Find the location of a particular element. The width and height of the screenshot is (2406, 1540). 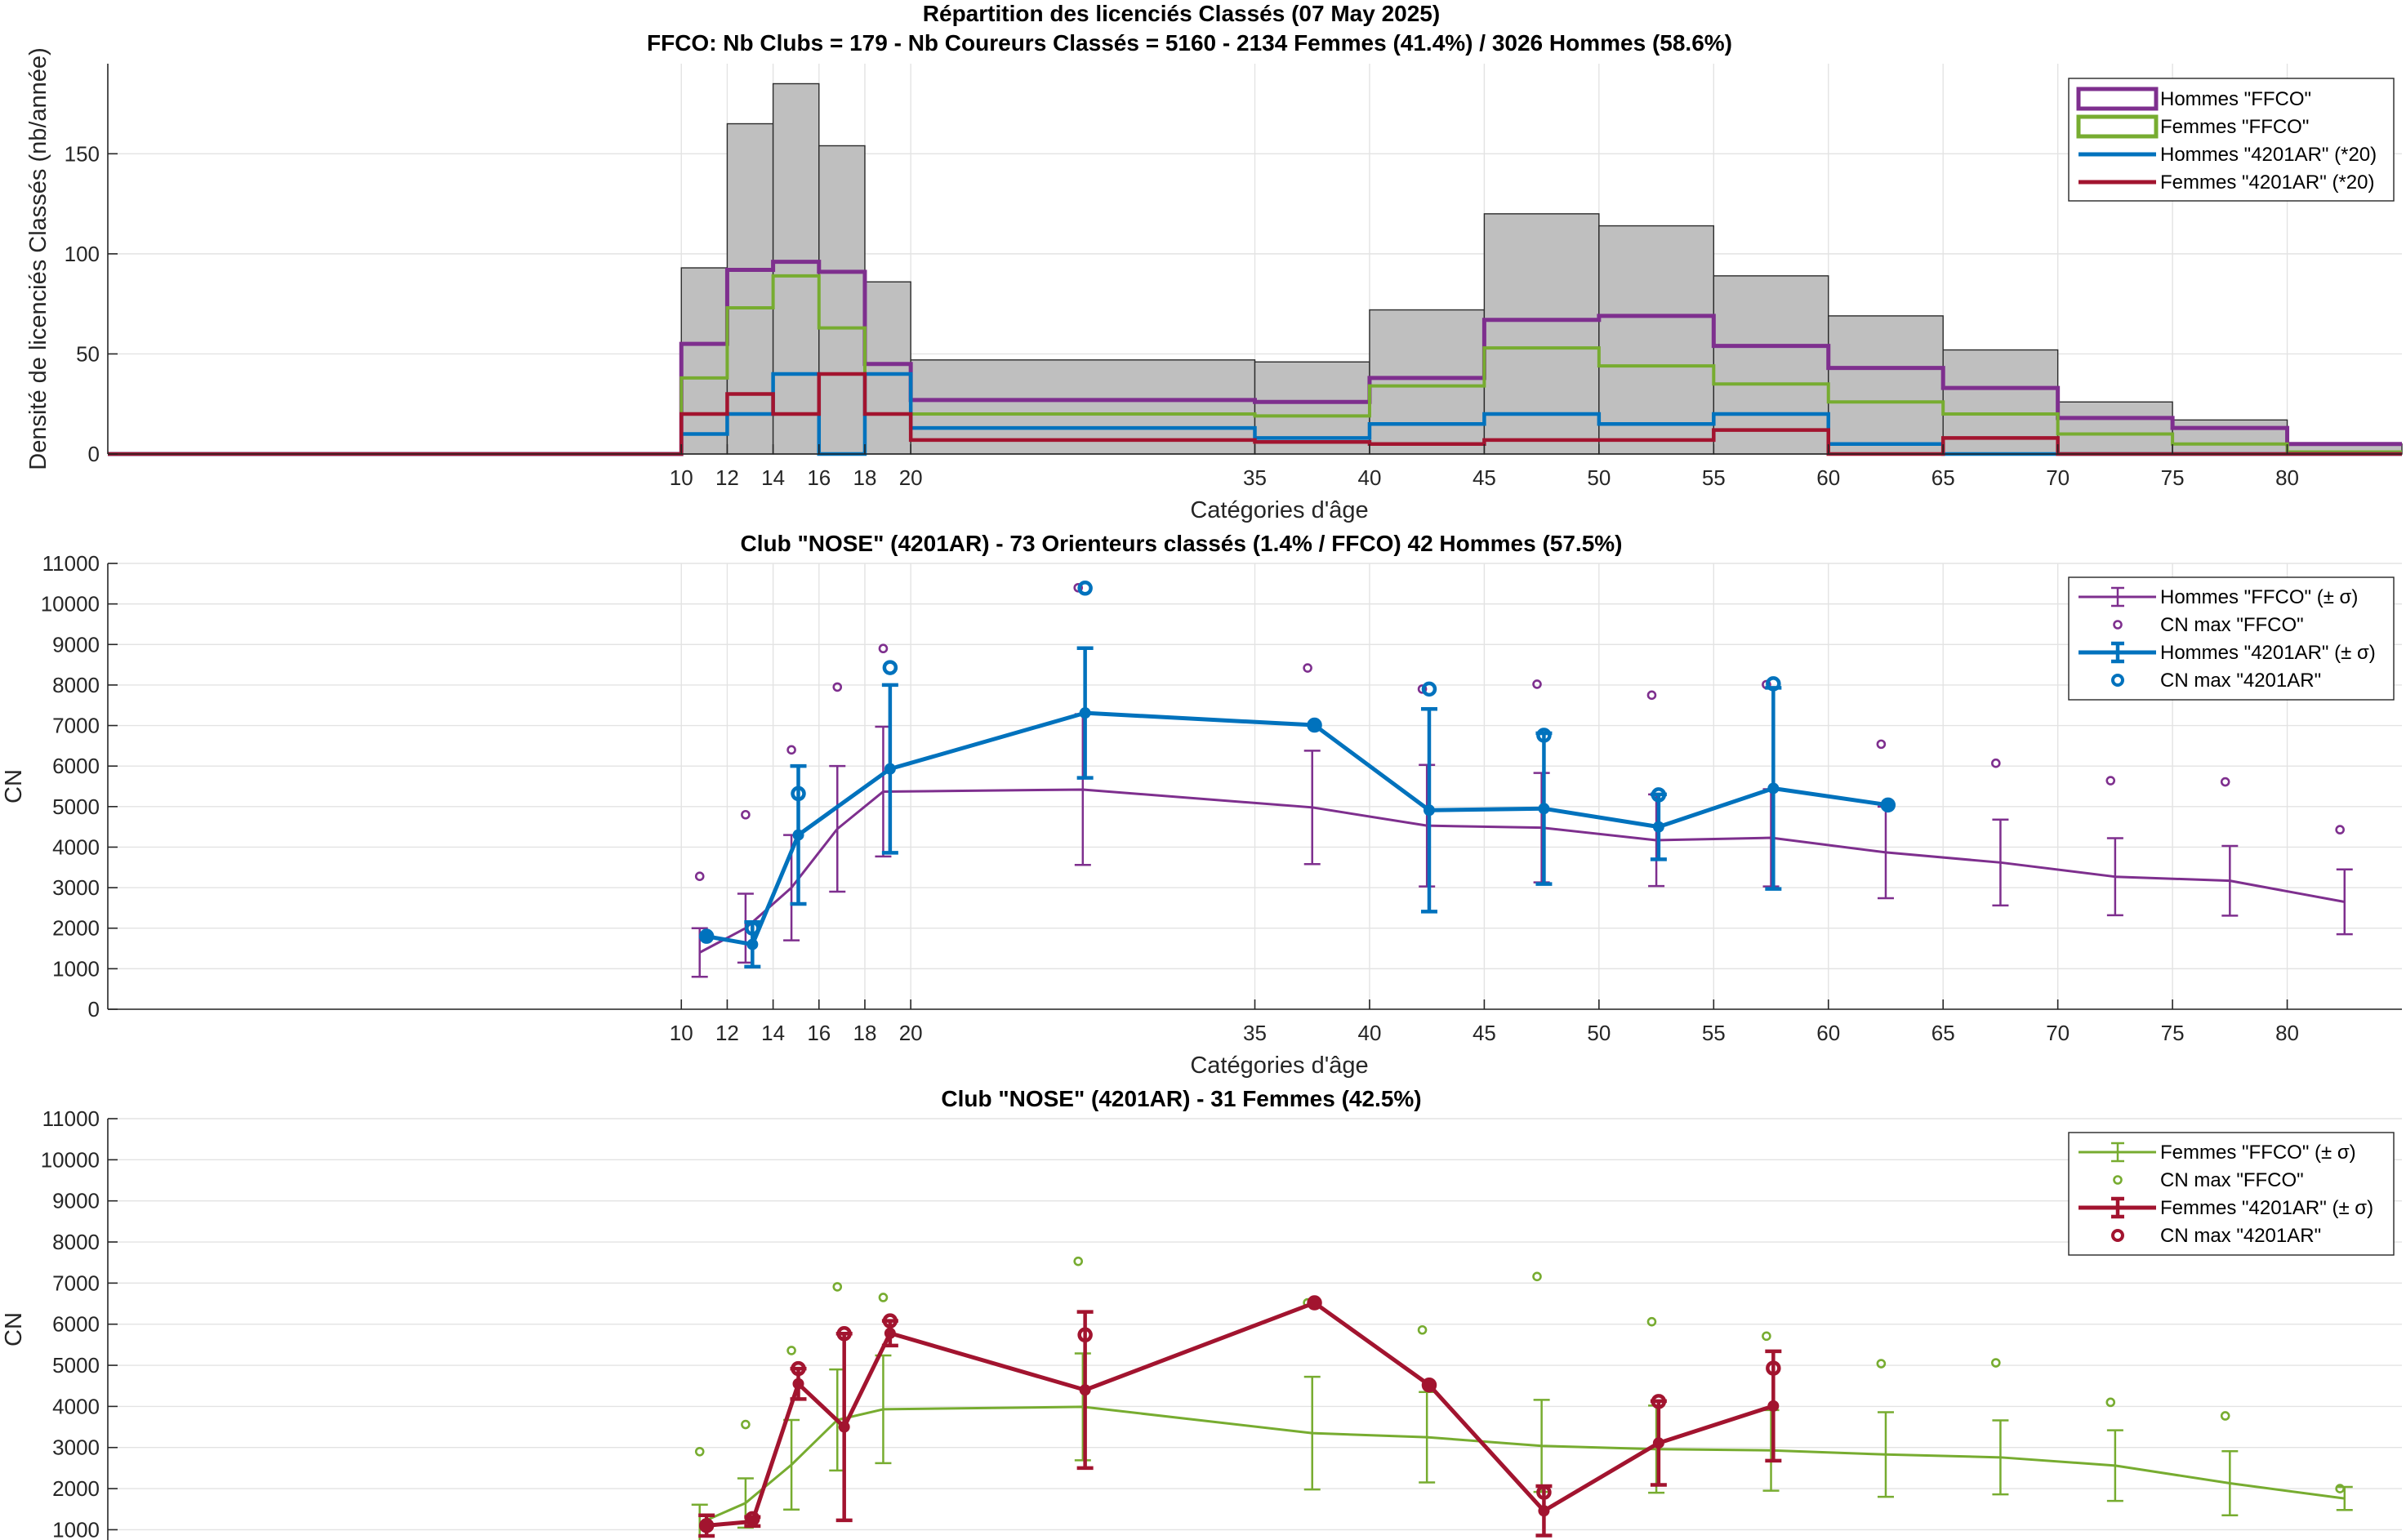

x-tick-label: 45 is located at coordinates (1484, 1033).